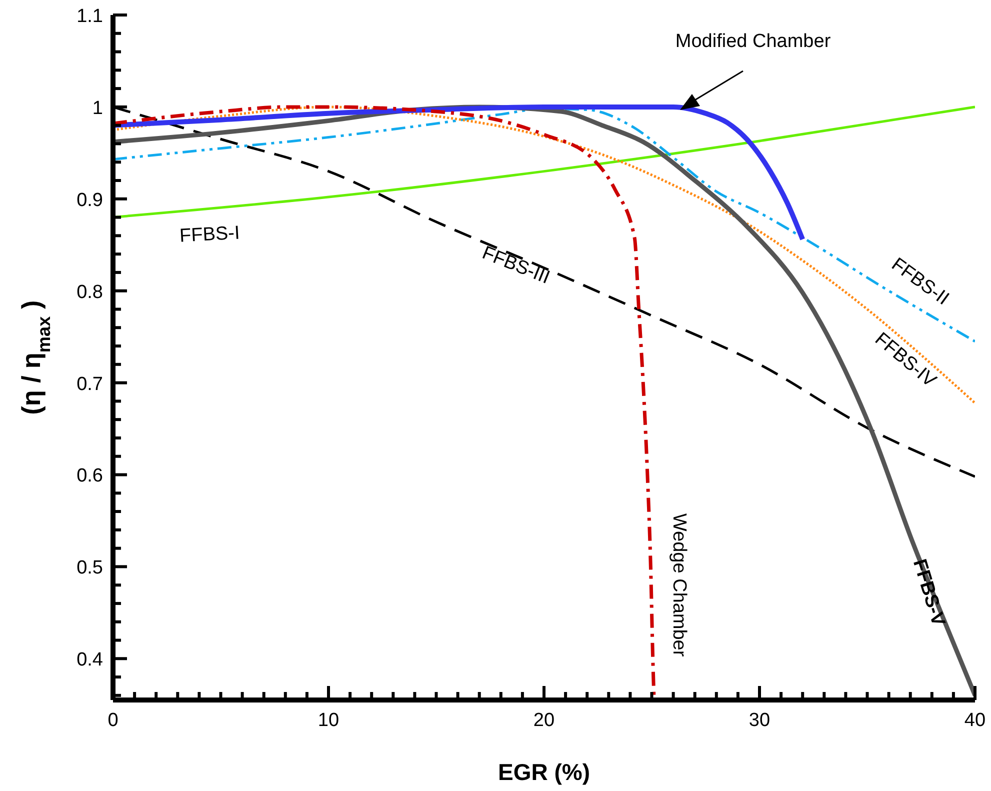 The height and width of the screenshot is (791, 991). What do you see at coordinates (89, 476) in the screenshot?
I see `y-tick-label: 0.6` at bounding box center [89, 476].